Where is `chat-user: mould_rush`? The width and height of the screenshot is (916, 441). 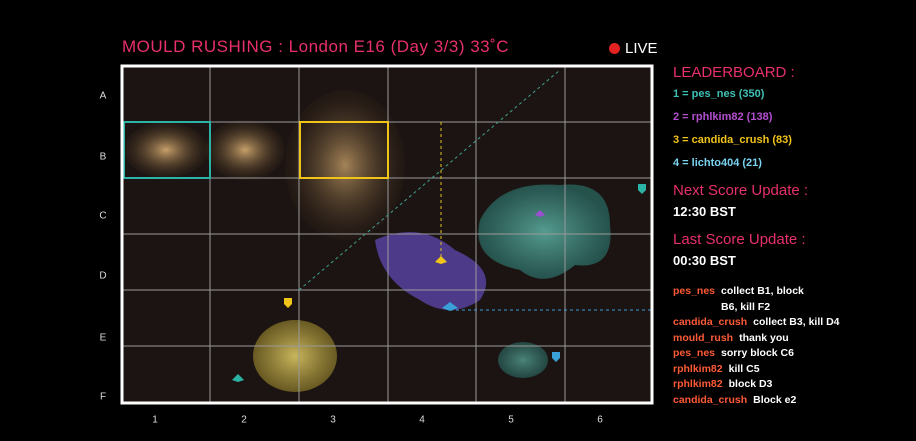
chat-user: mould_rush is located at coordinates (703, 337).